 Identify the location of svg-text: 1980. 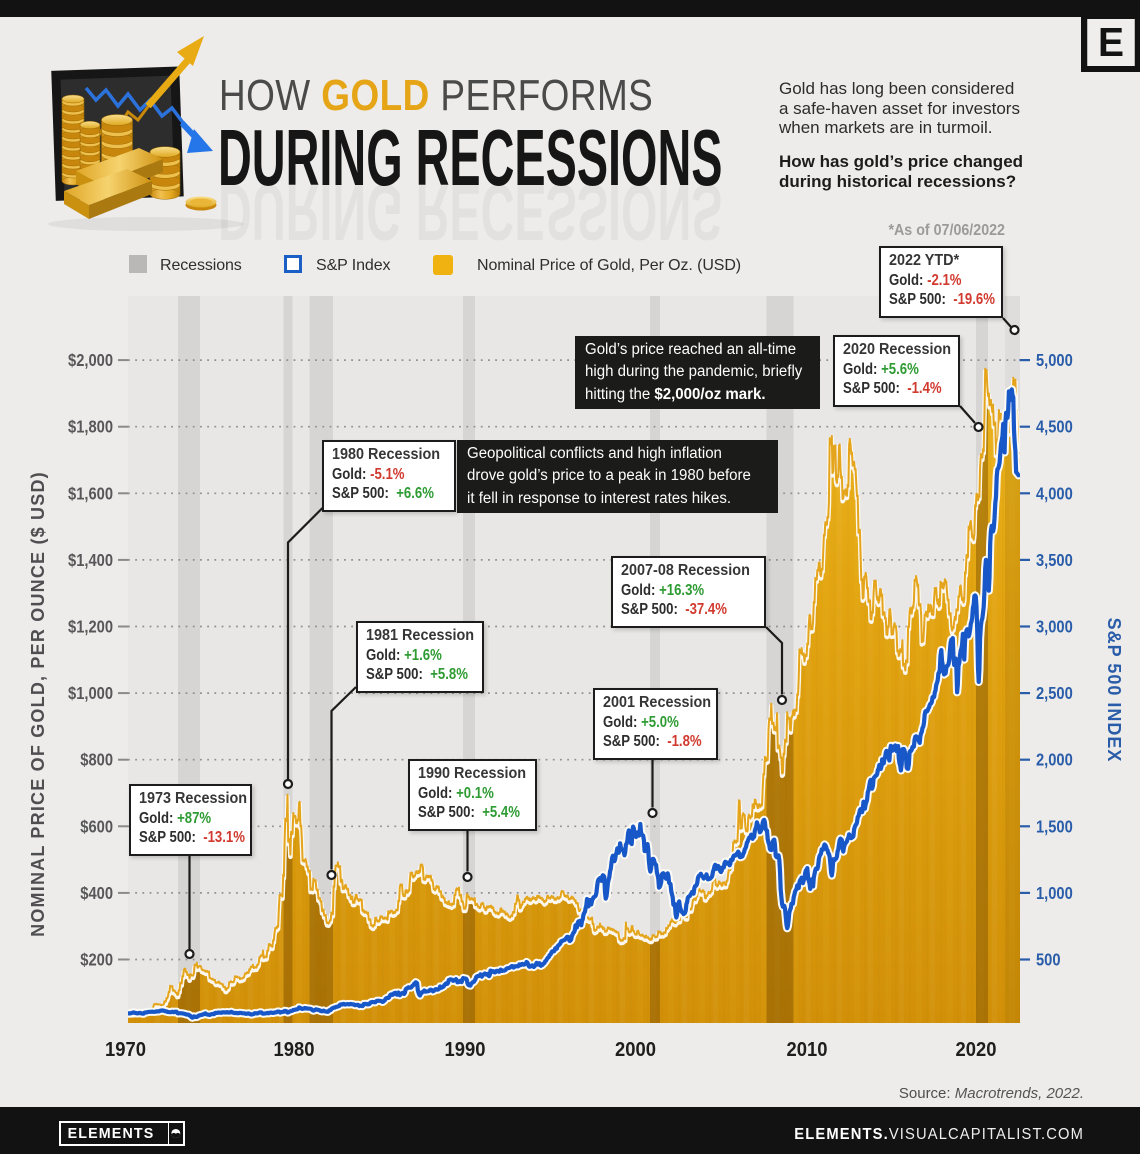
(294, 1050).